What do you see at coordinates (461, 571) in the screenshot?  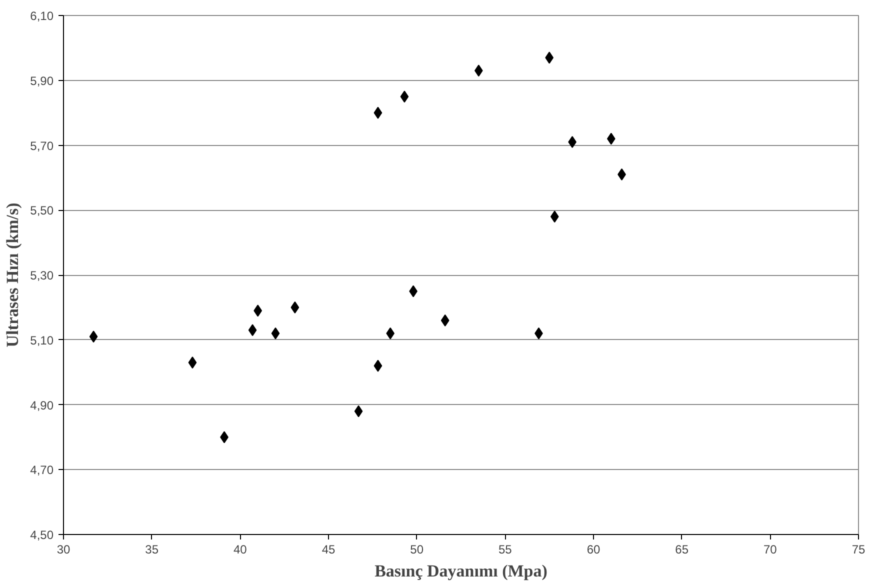 I see `x-axis-title: Basınç Dayanımı (Mpa)` at bounding box center [461, 571].